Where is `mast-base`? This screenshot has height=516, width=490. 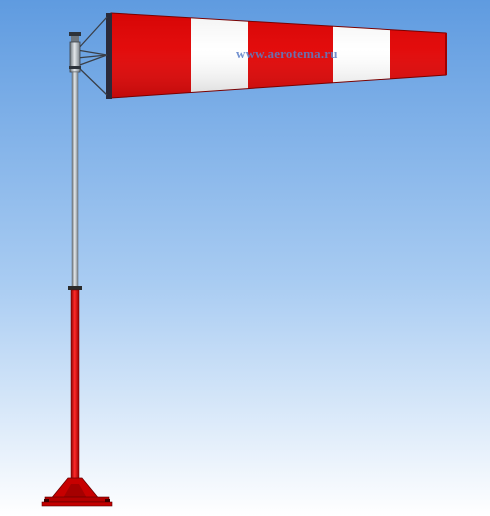 mast-base is located at coordinates (77, 492).